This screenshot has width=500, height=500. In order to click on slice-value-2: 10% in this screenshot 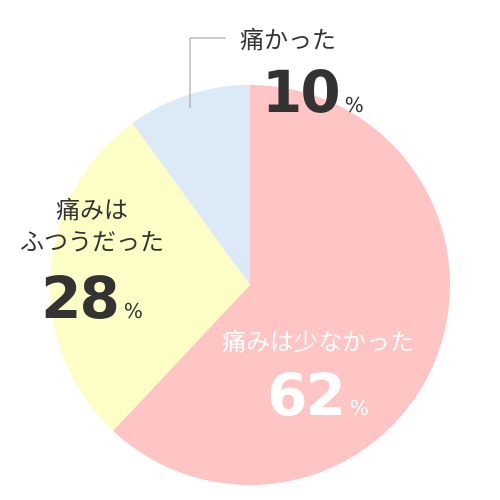, I will do `click(313, 92)`.